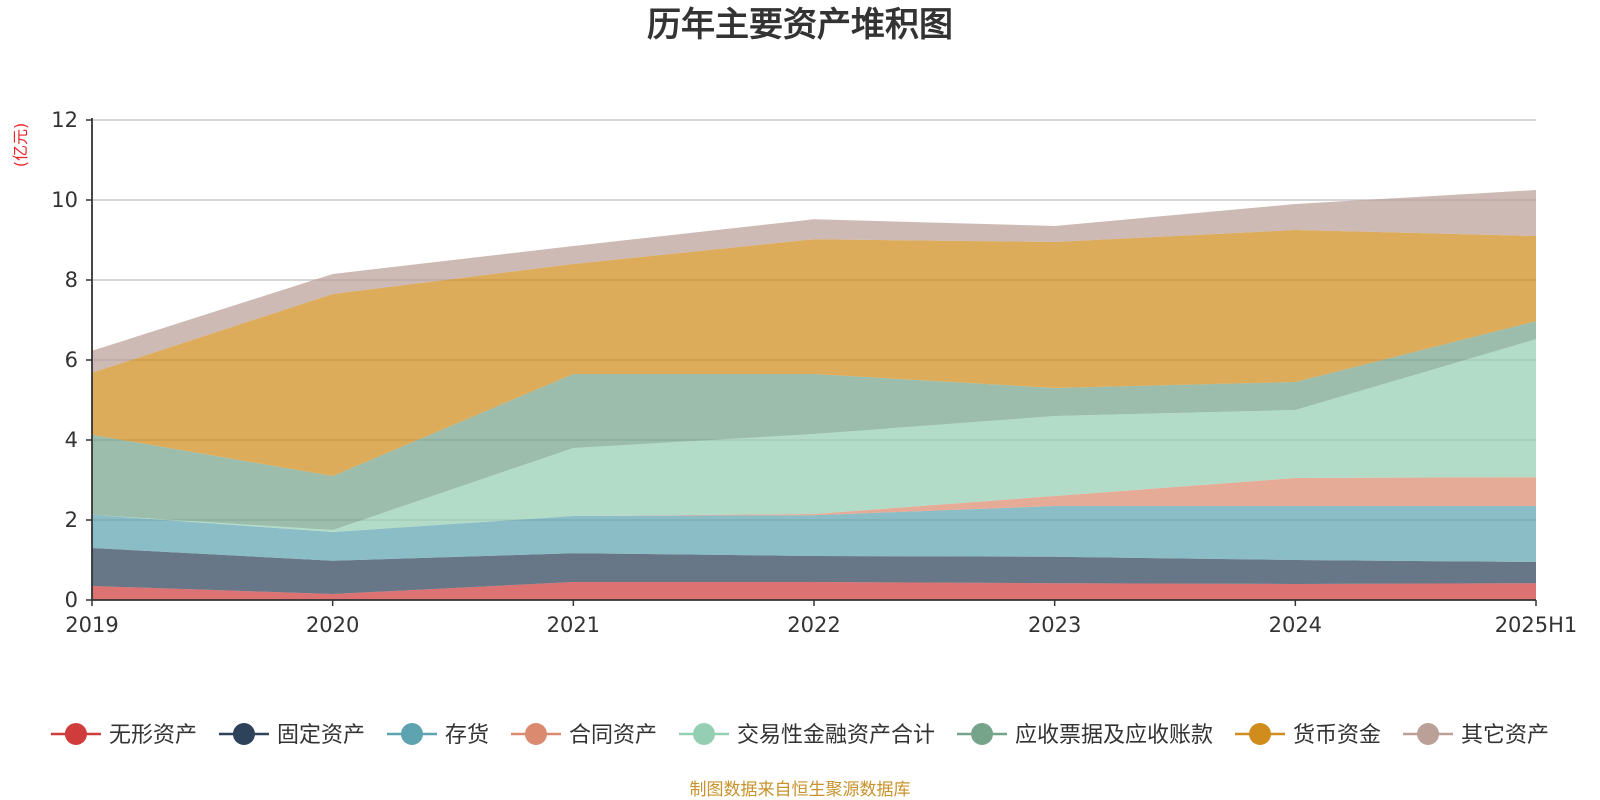 This screenshot has height=800, width=1600. What do you see at coordinates (64, 120) in the screenshot?
I see `y-tick-label: 12` at bounding box center [64, 120].